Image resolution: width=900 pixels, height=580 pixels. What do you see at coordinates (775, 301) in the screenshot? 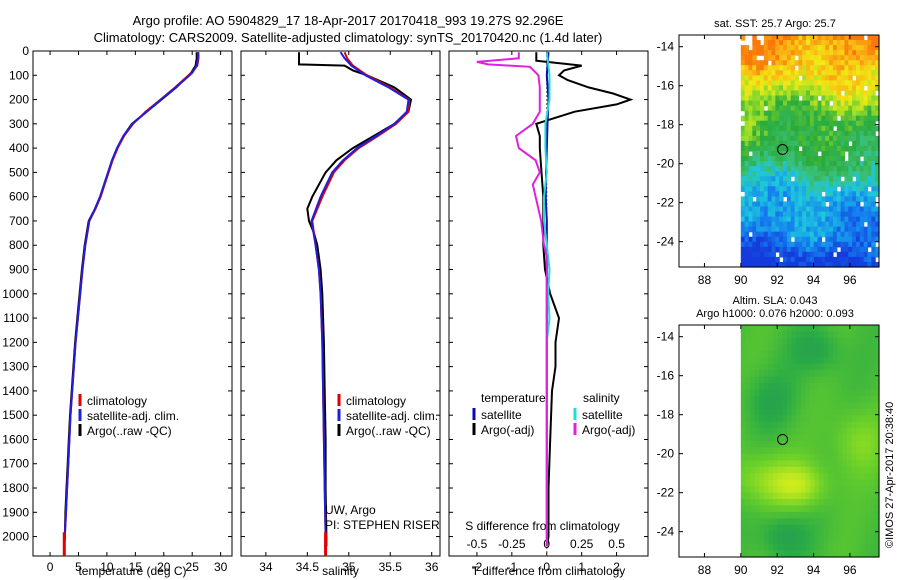
I see `map-title: Altim. SLA: 0.043` at bounding box center [775, 301].